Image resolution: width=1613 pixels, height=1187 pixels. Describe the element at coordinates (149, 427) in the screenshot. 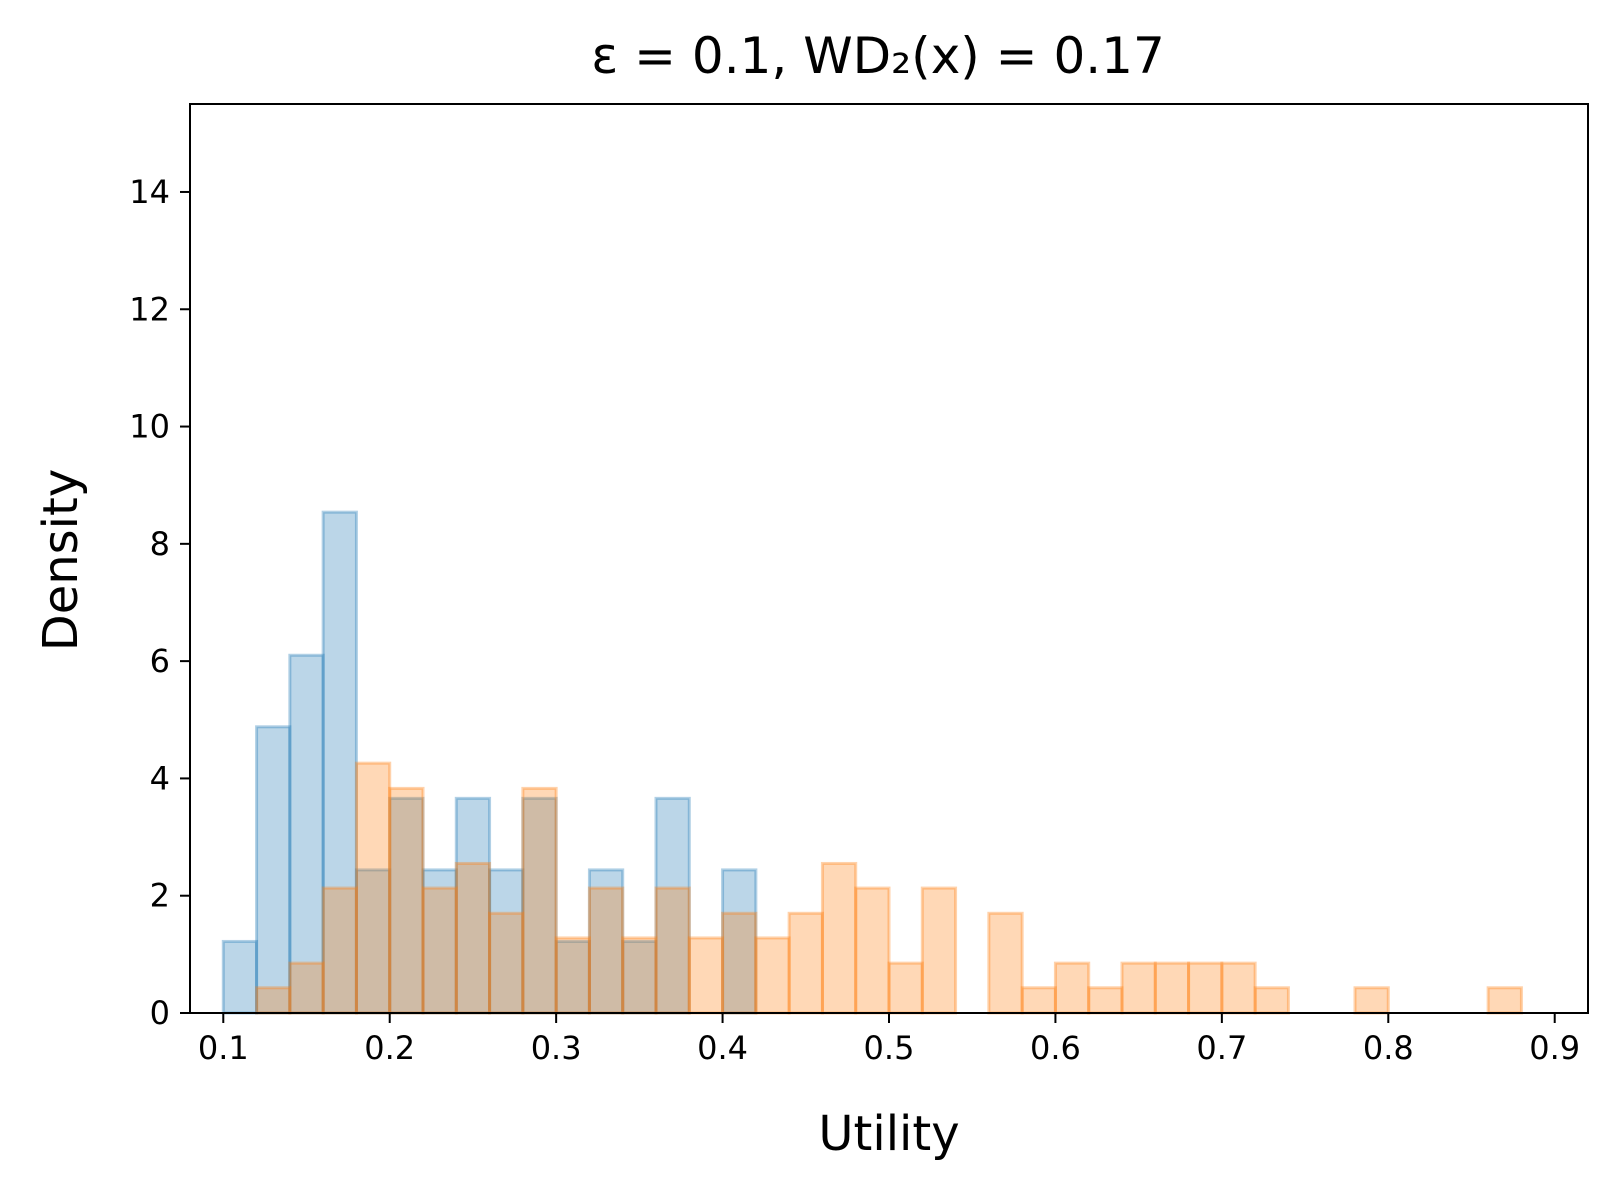

I see `y-tick-label: 10` at that location.